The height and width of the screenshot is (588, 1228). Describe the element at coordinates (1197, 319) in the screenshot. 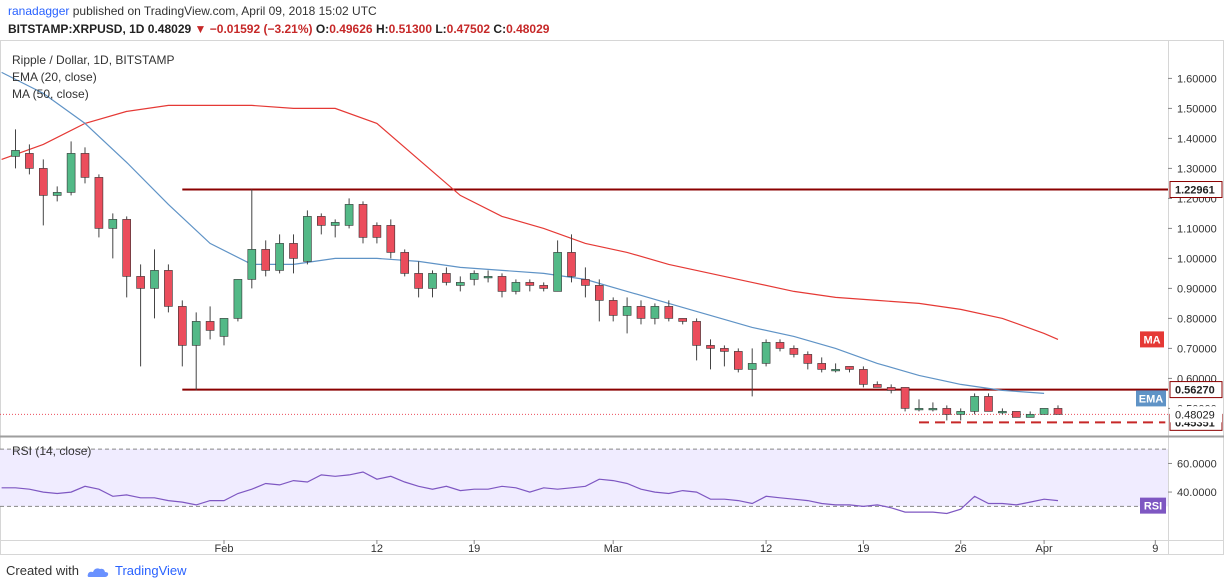

I see `price-tick-label: 0.80000` at that location.